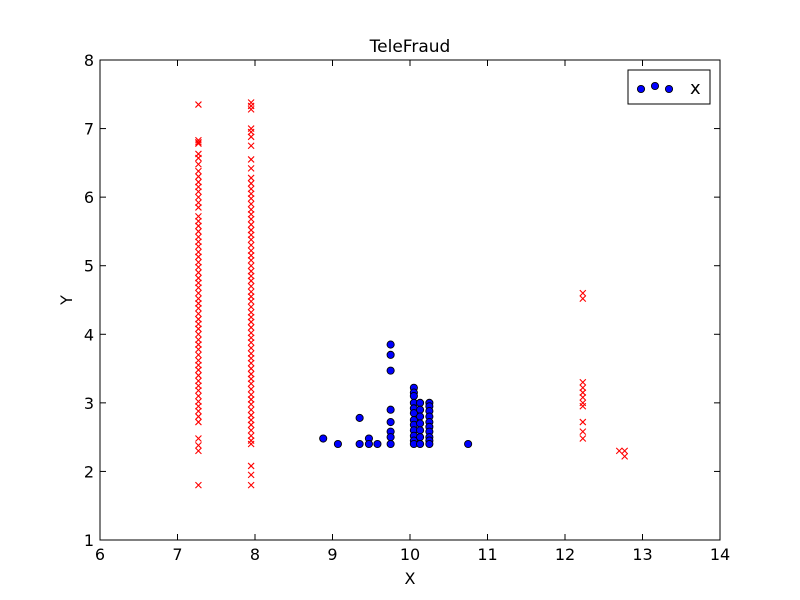  What do you see at coordinates (89, 266) in the screenshot?
I see `y-tick-label: 5` at bounding box center [89, 266].